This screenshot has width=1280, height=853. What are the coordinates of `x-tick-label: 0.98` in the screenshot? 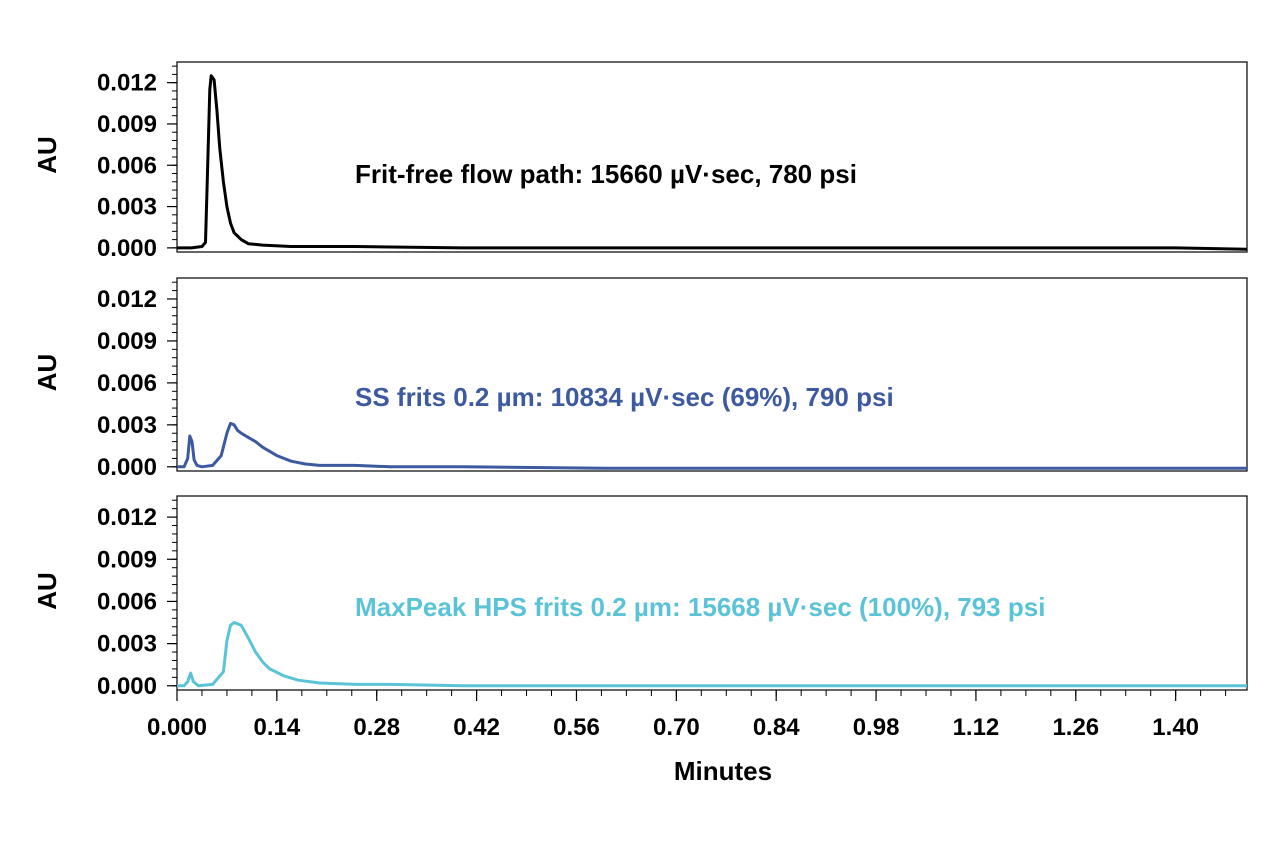 It's located at (876, 727).